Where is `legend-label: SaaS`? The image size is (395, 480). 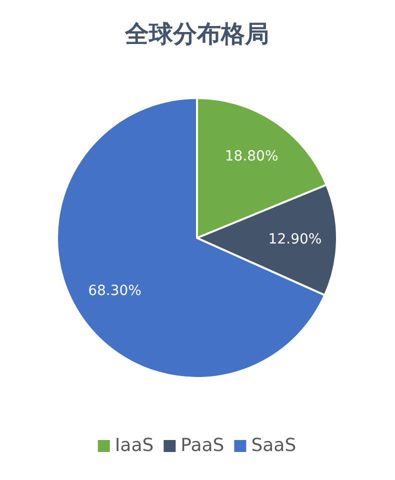
legend-label: SaaS is located at coordinates (273, 445).